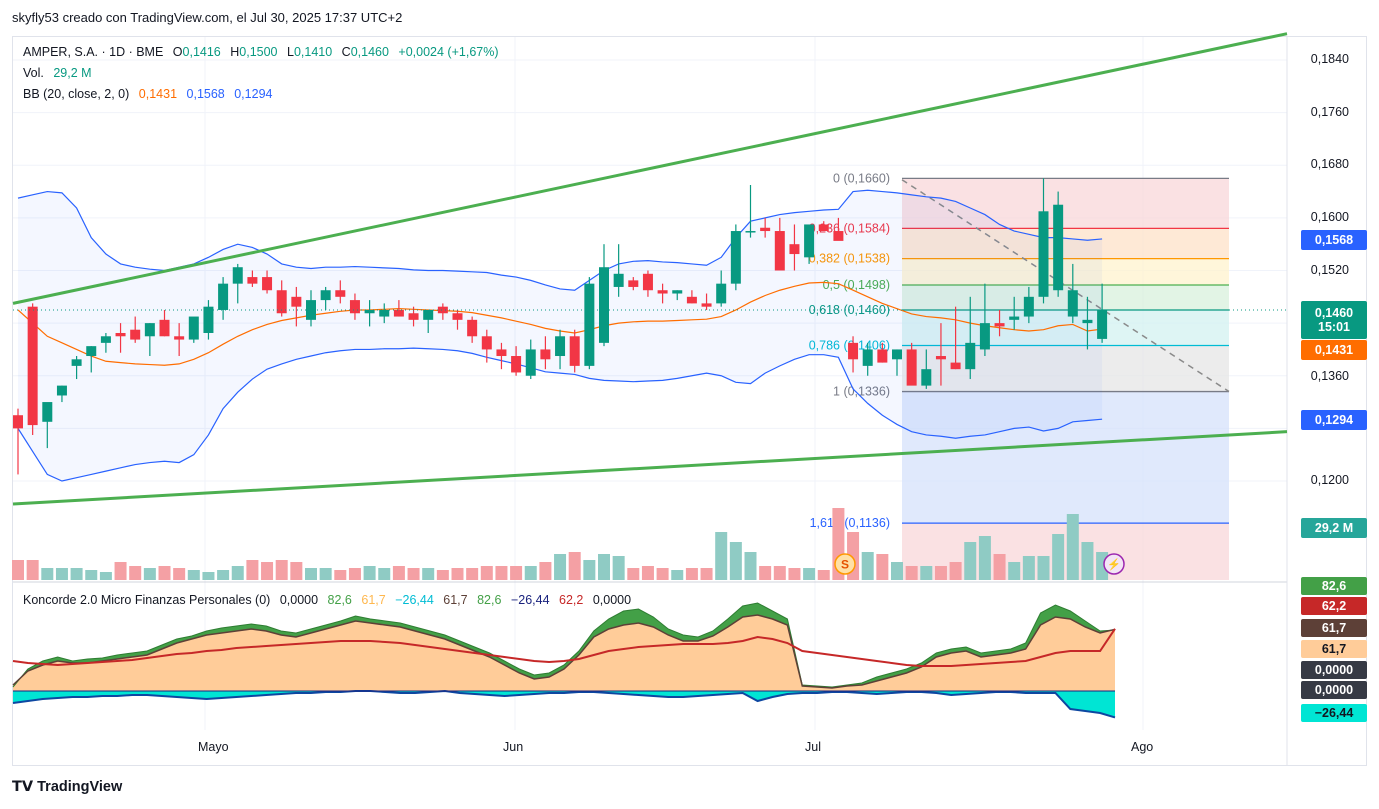 The height and width of the screenshot is (809, 1379). I want to click on price-tick-label: 0,1360, so click(1329, 376).